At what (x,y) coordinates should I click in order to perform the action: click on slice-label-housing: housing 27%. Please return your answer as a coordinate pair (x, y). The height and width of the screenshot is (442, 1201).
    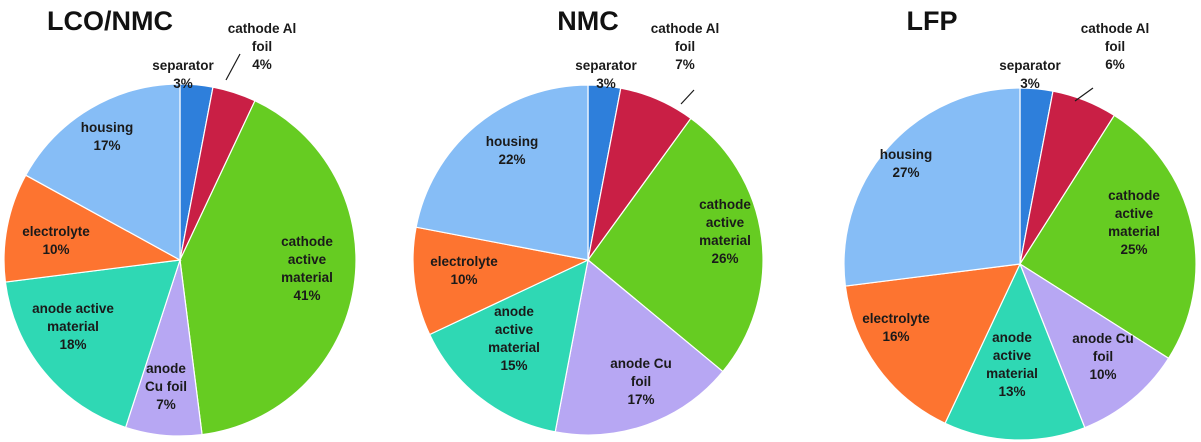
    Looking at the image, I should click on (906, 163).